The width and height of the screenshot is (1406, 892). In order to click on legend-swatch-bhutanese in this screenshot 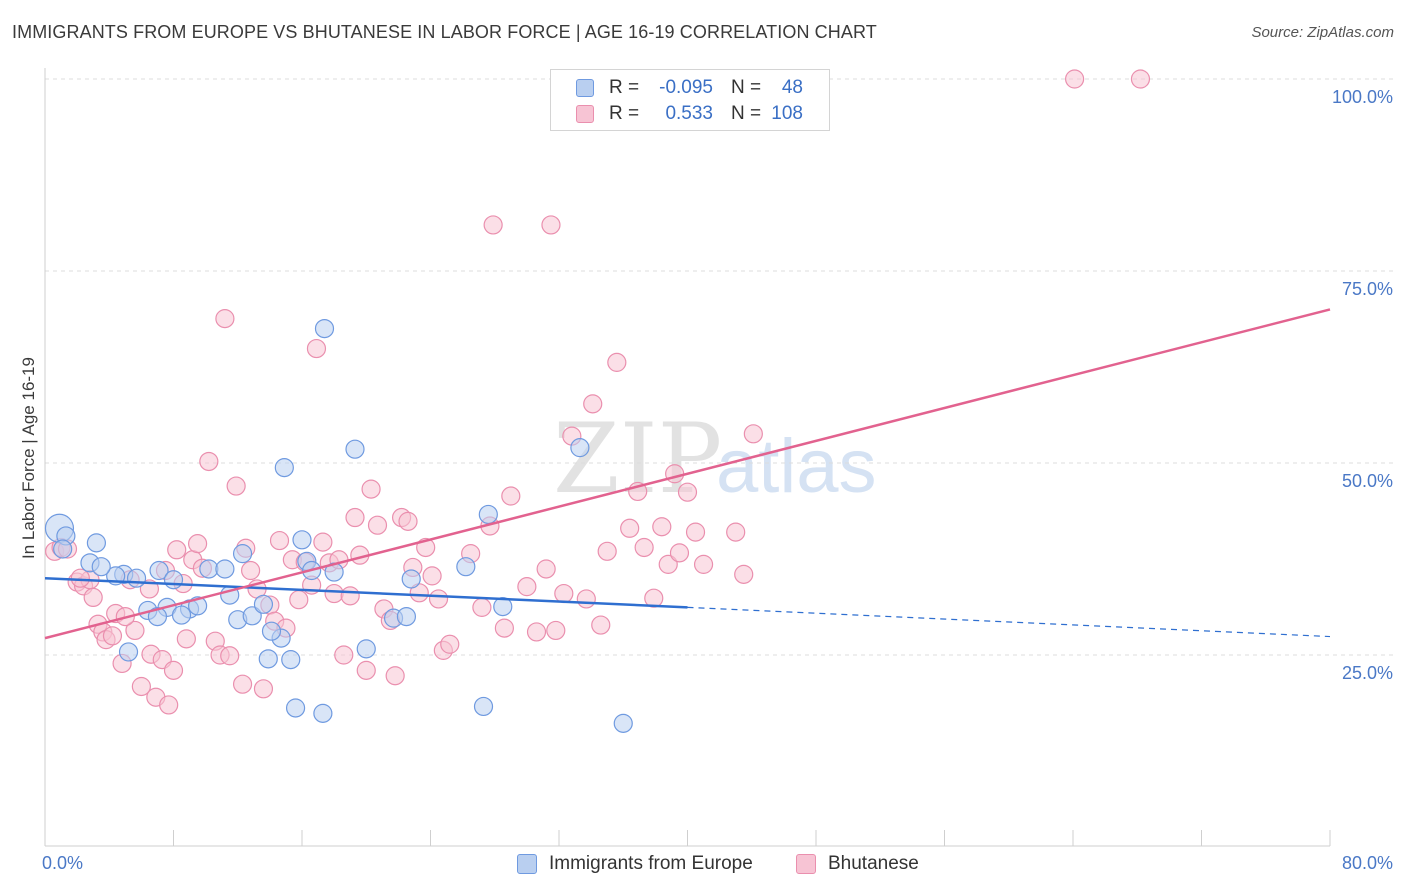, I will do `click(585, 114)`.